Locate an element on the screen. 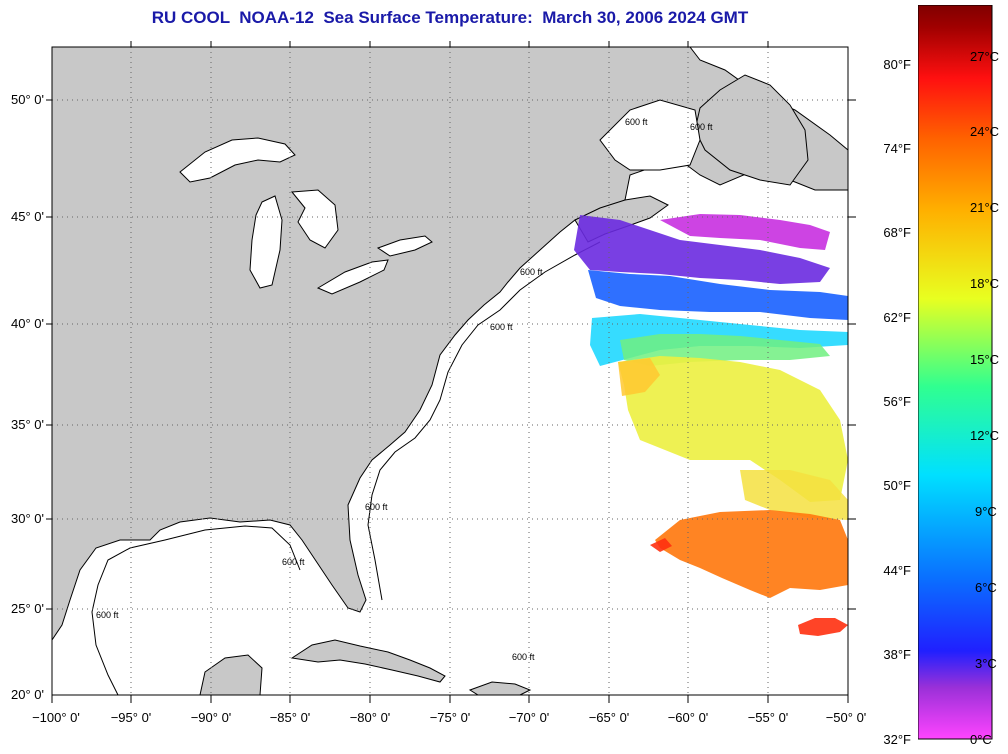 Image resolution: width=1008 pixels, height=754 pixels. lat-label: 40° 0' is located at coordinates (27, 323).